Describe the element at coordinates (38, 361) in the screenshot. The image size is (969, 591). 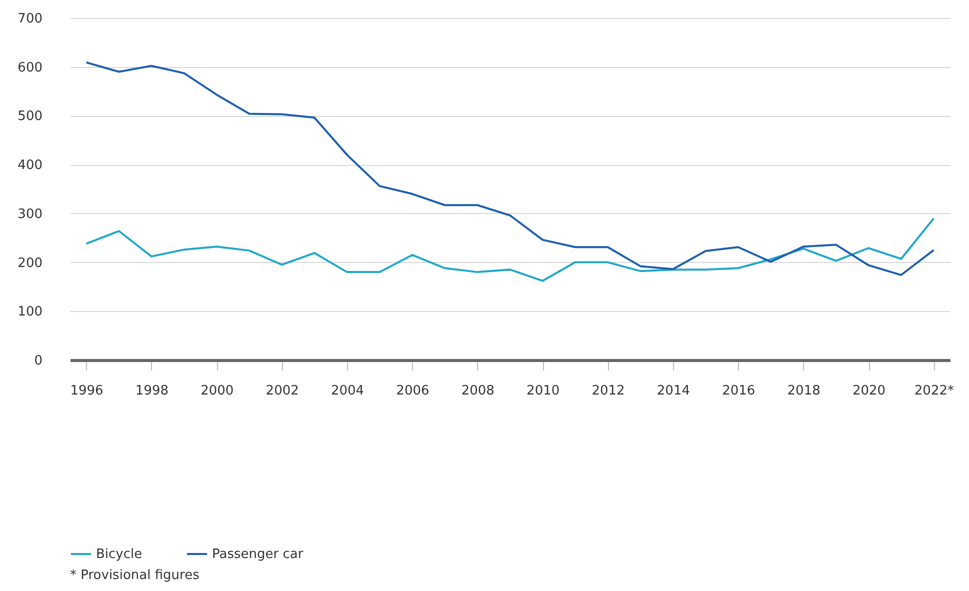
I see `y-tick-label: 0` at that location.